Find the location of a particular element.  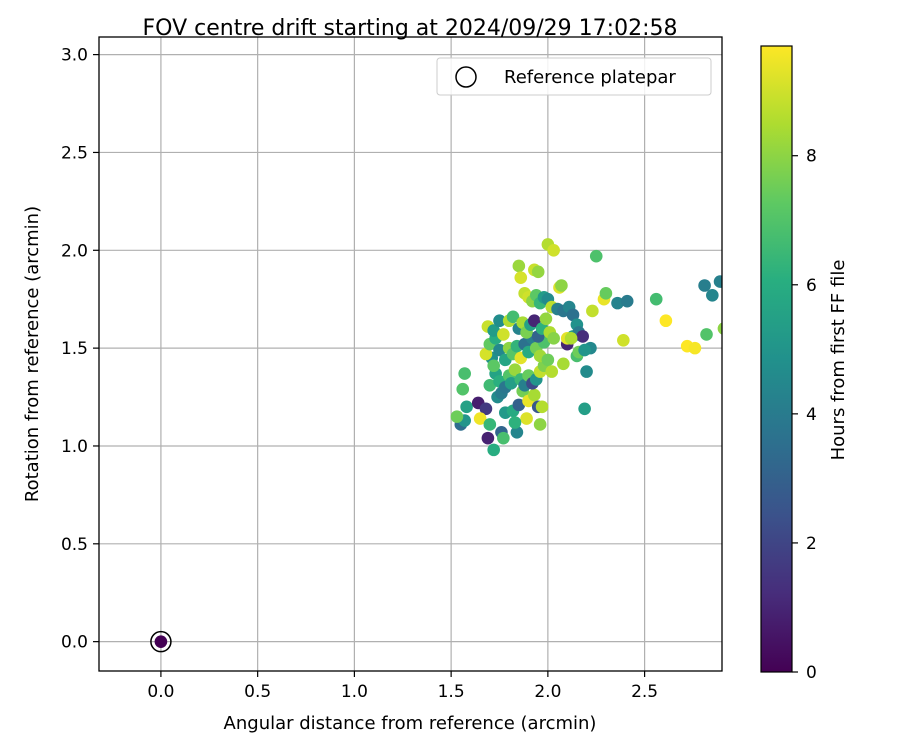

colorbar-tick-label: 4 is located at coordinates (811, 415).